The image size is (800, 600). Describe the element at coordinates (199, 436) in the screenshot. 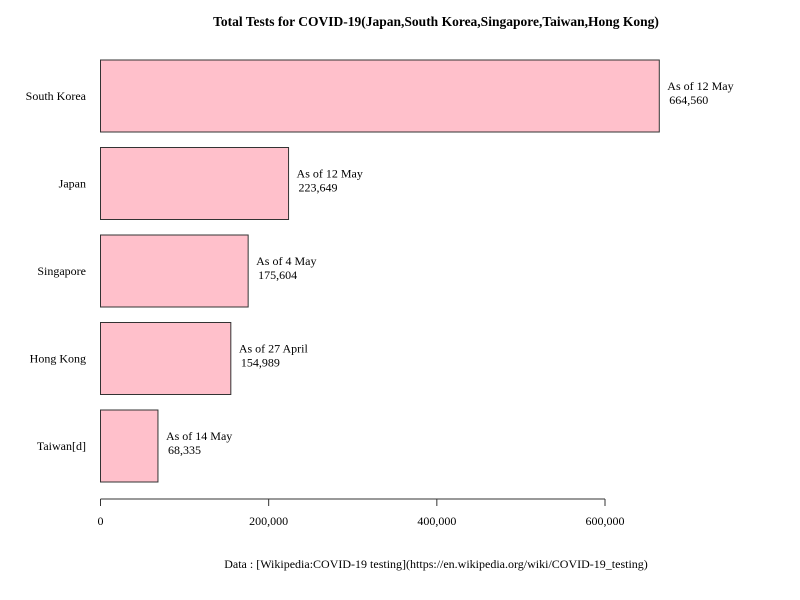

I see `annotation-taiwan-d: As of 14 May` at that location.